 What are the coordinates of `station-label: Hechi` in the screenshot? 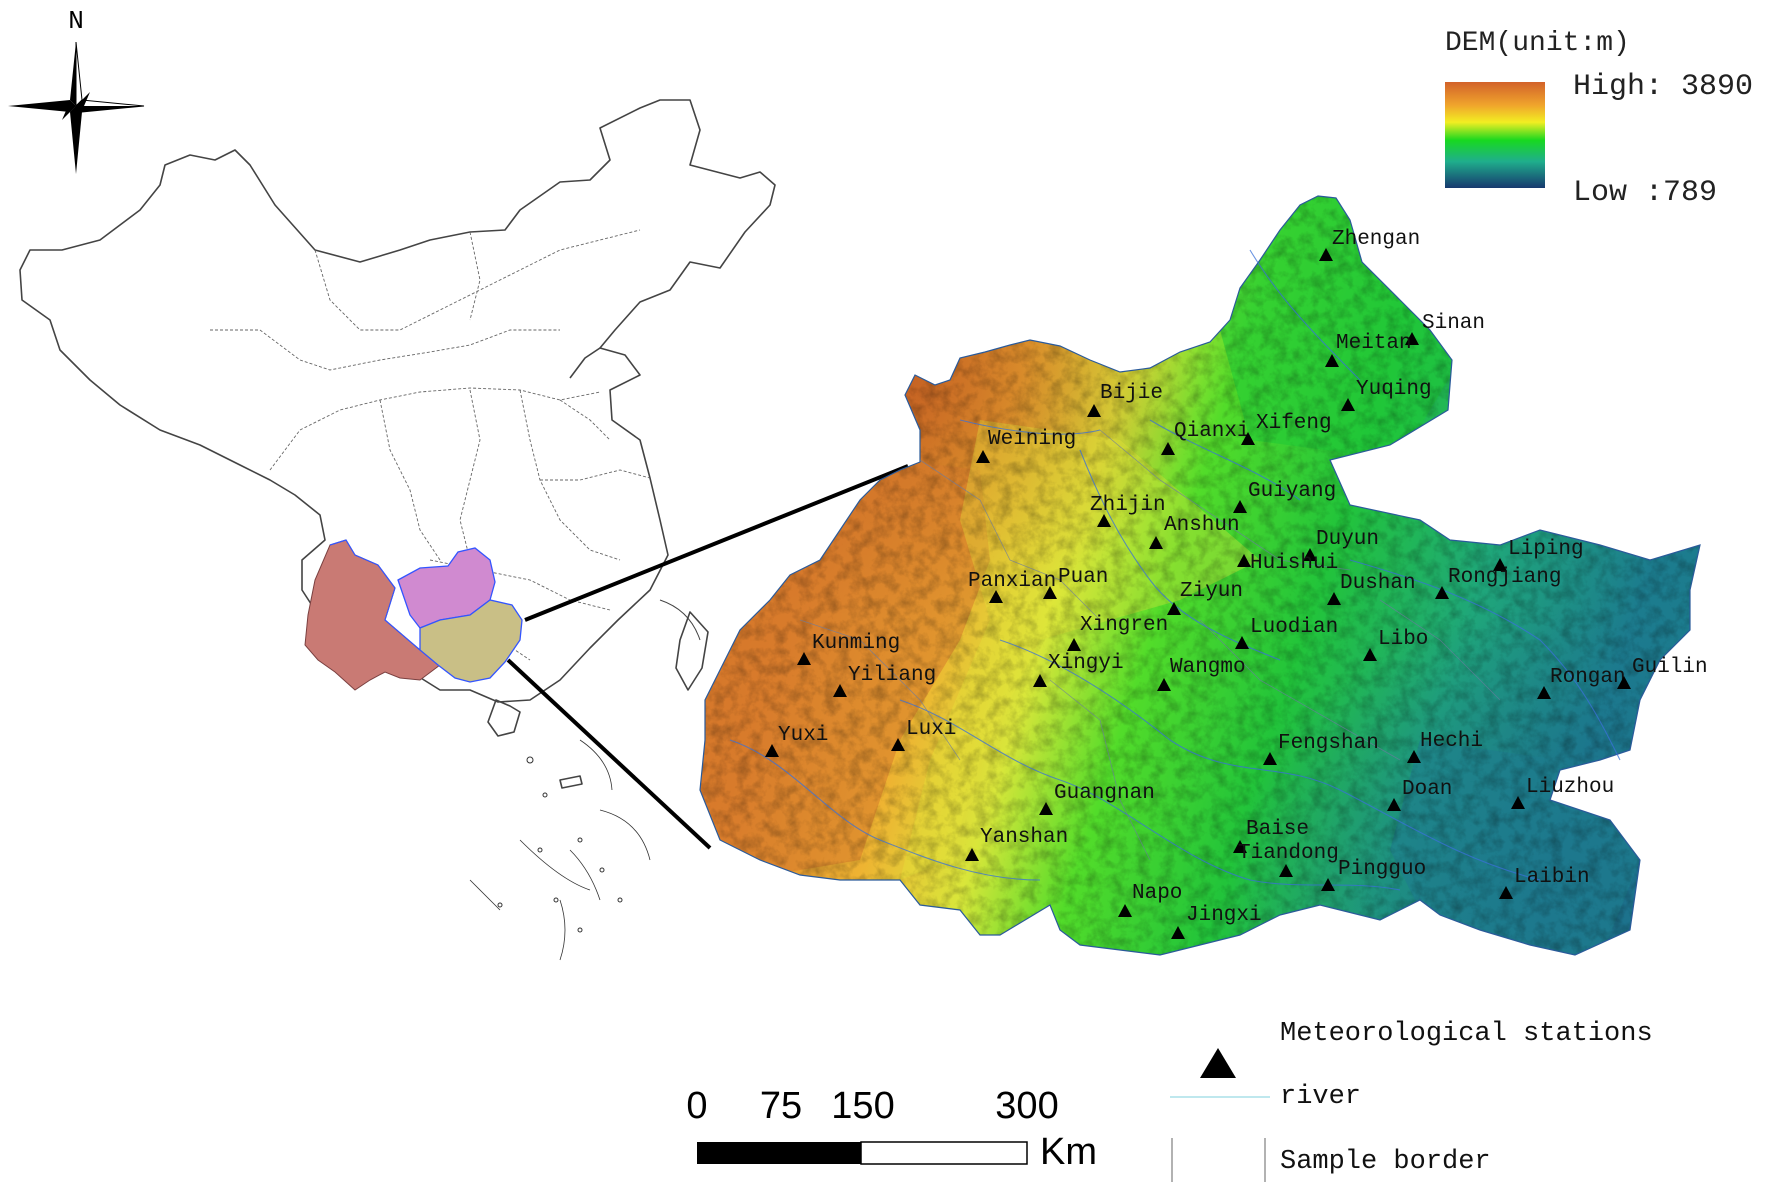 It's located at (1451, 741).